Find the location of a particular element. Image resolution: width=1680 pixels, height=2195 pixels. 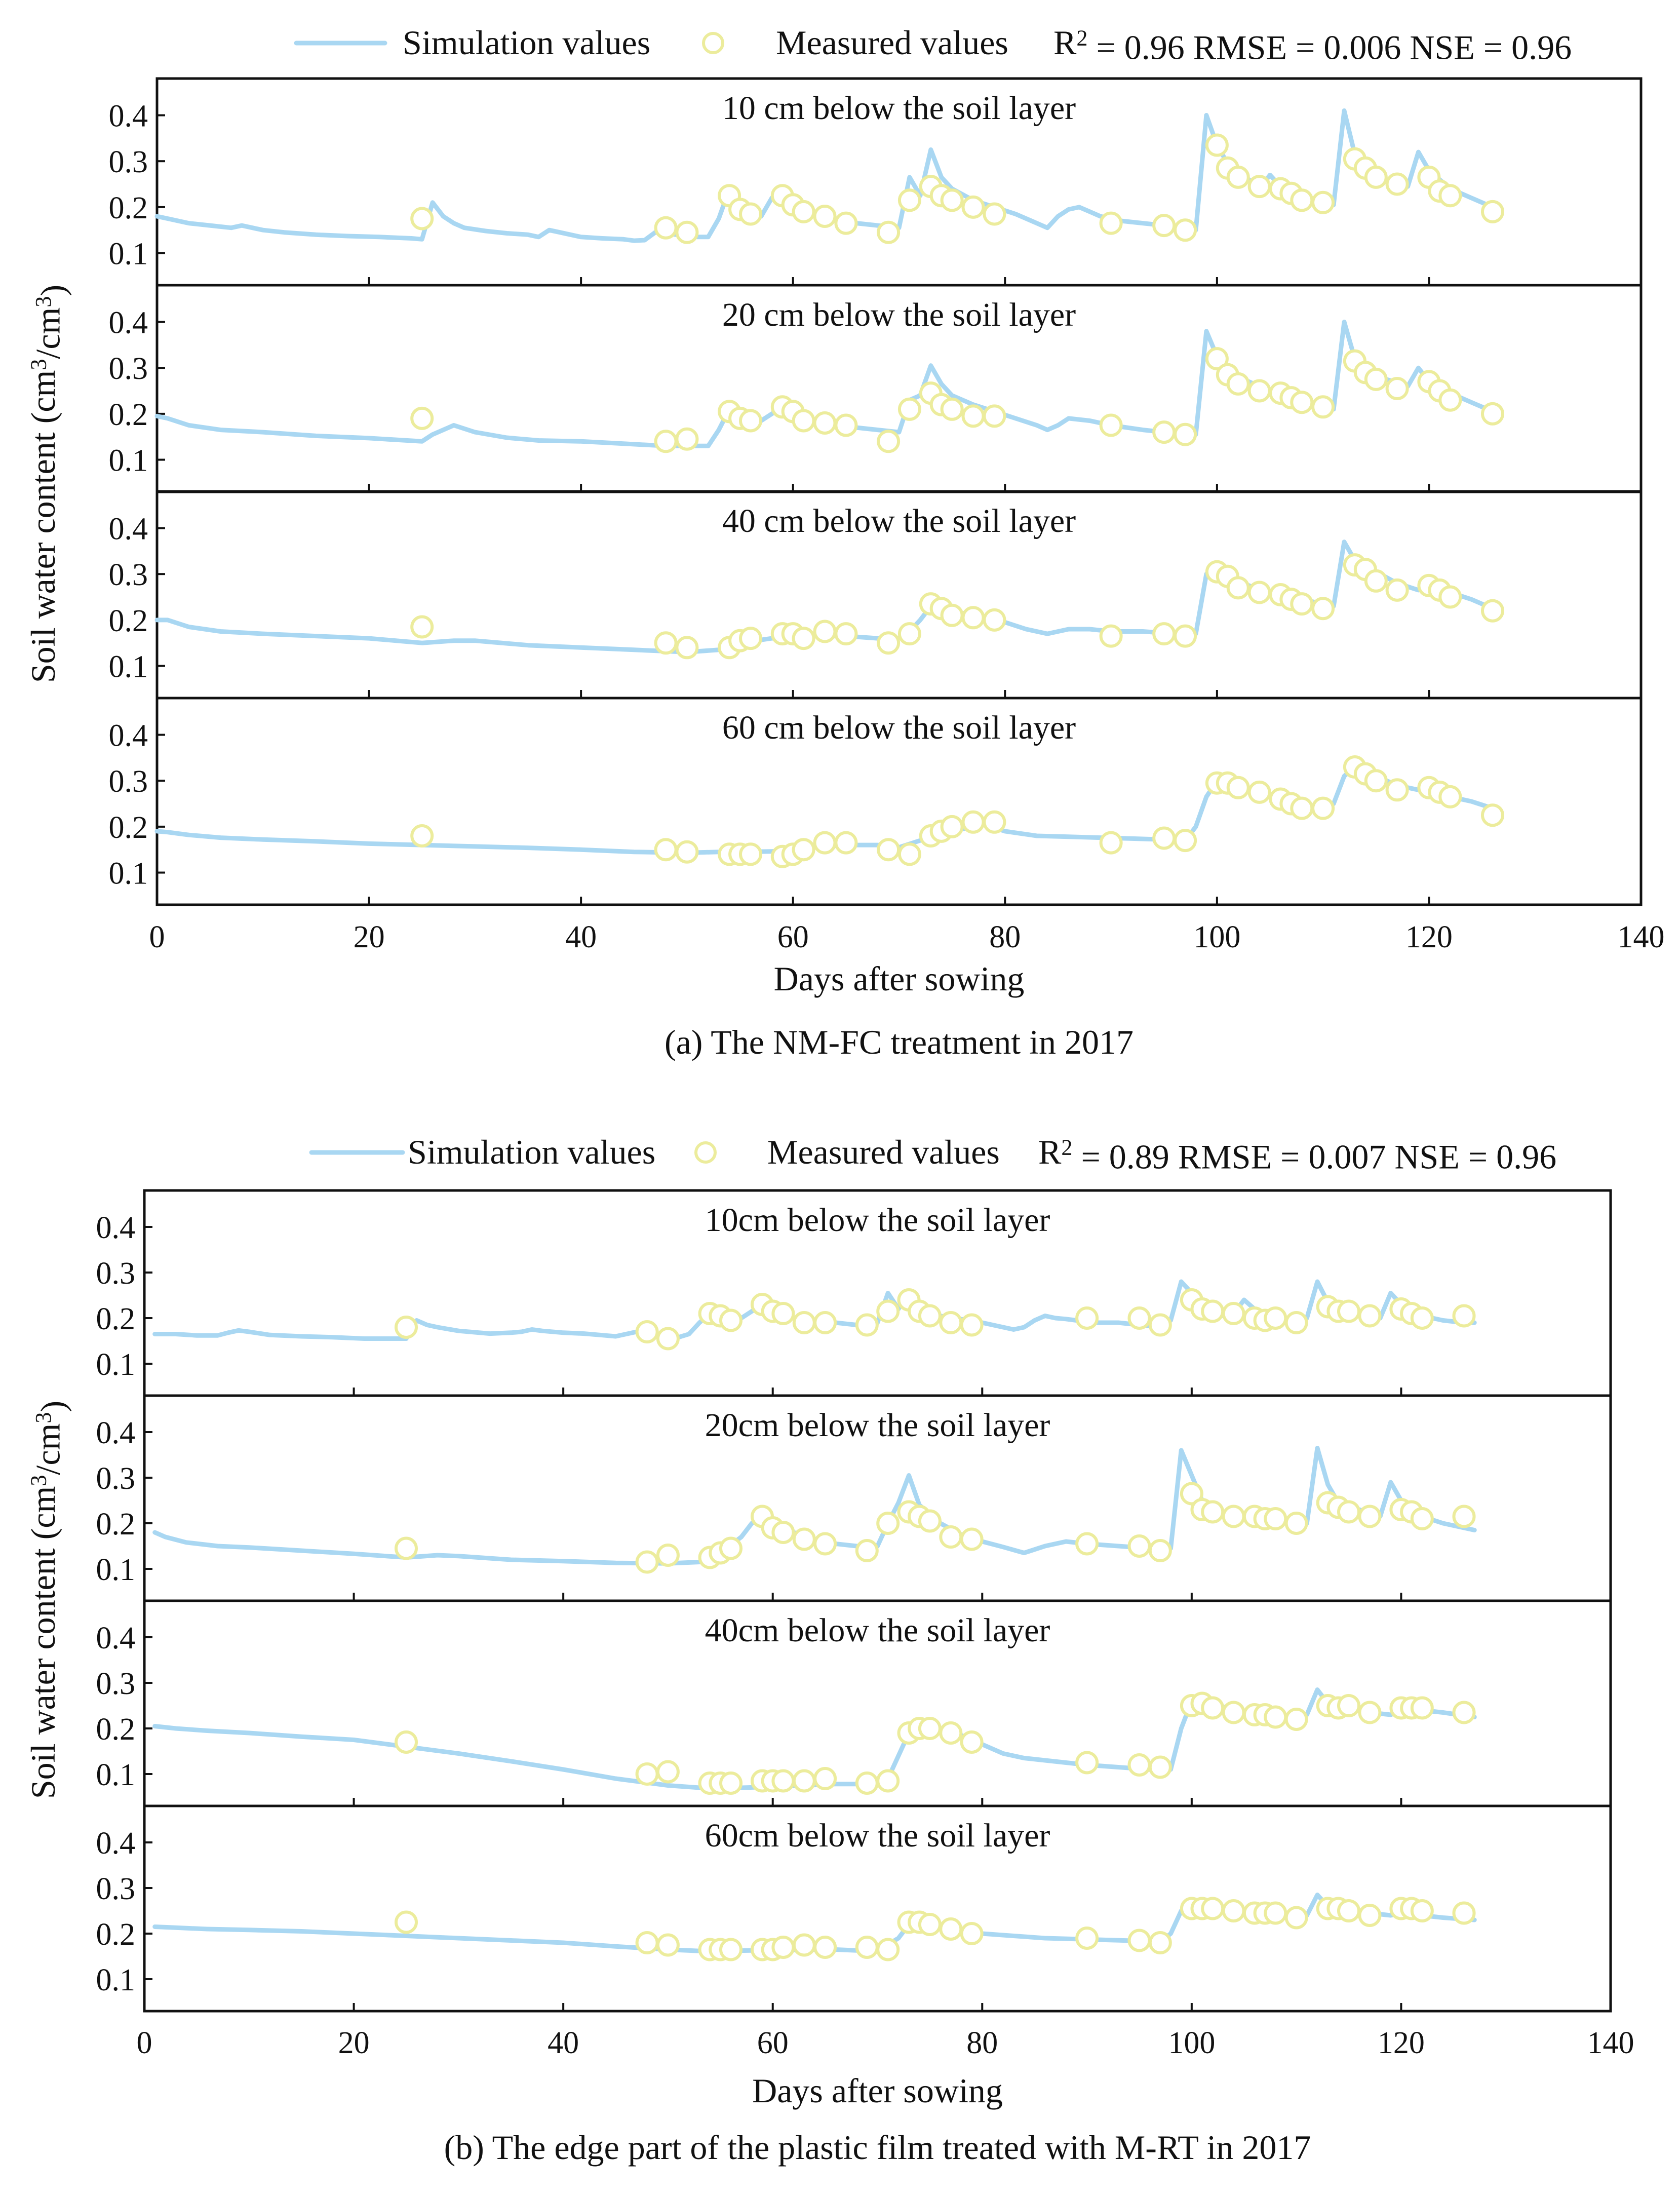

legend-measured-marker is located at coordinates (705, 1152).